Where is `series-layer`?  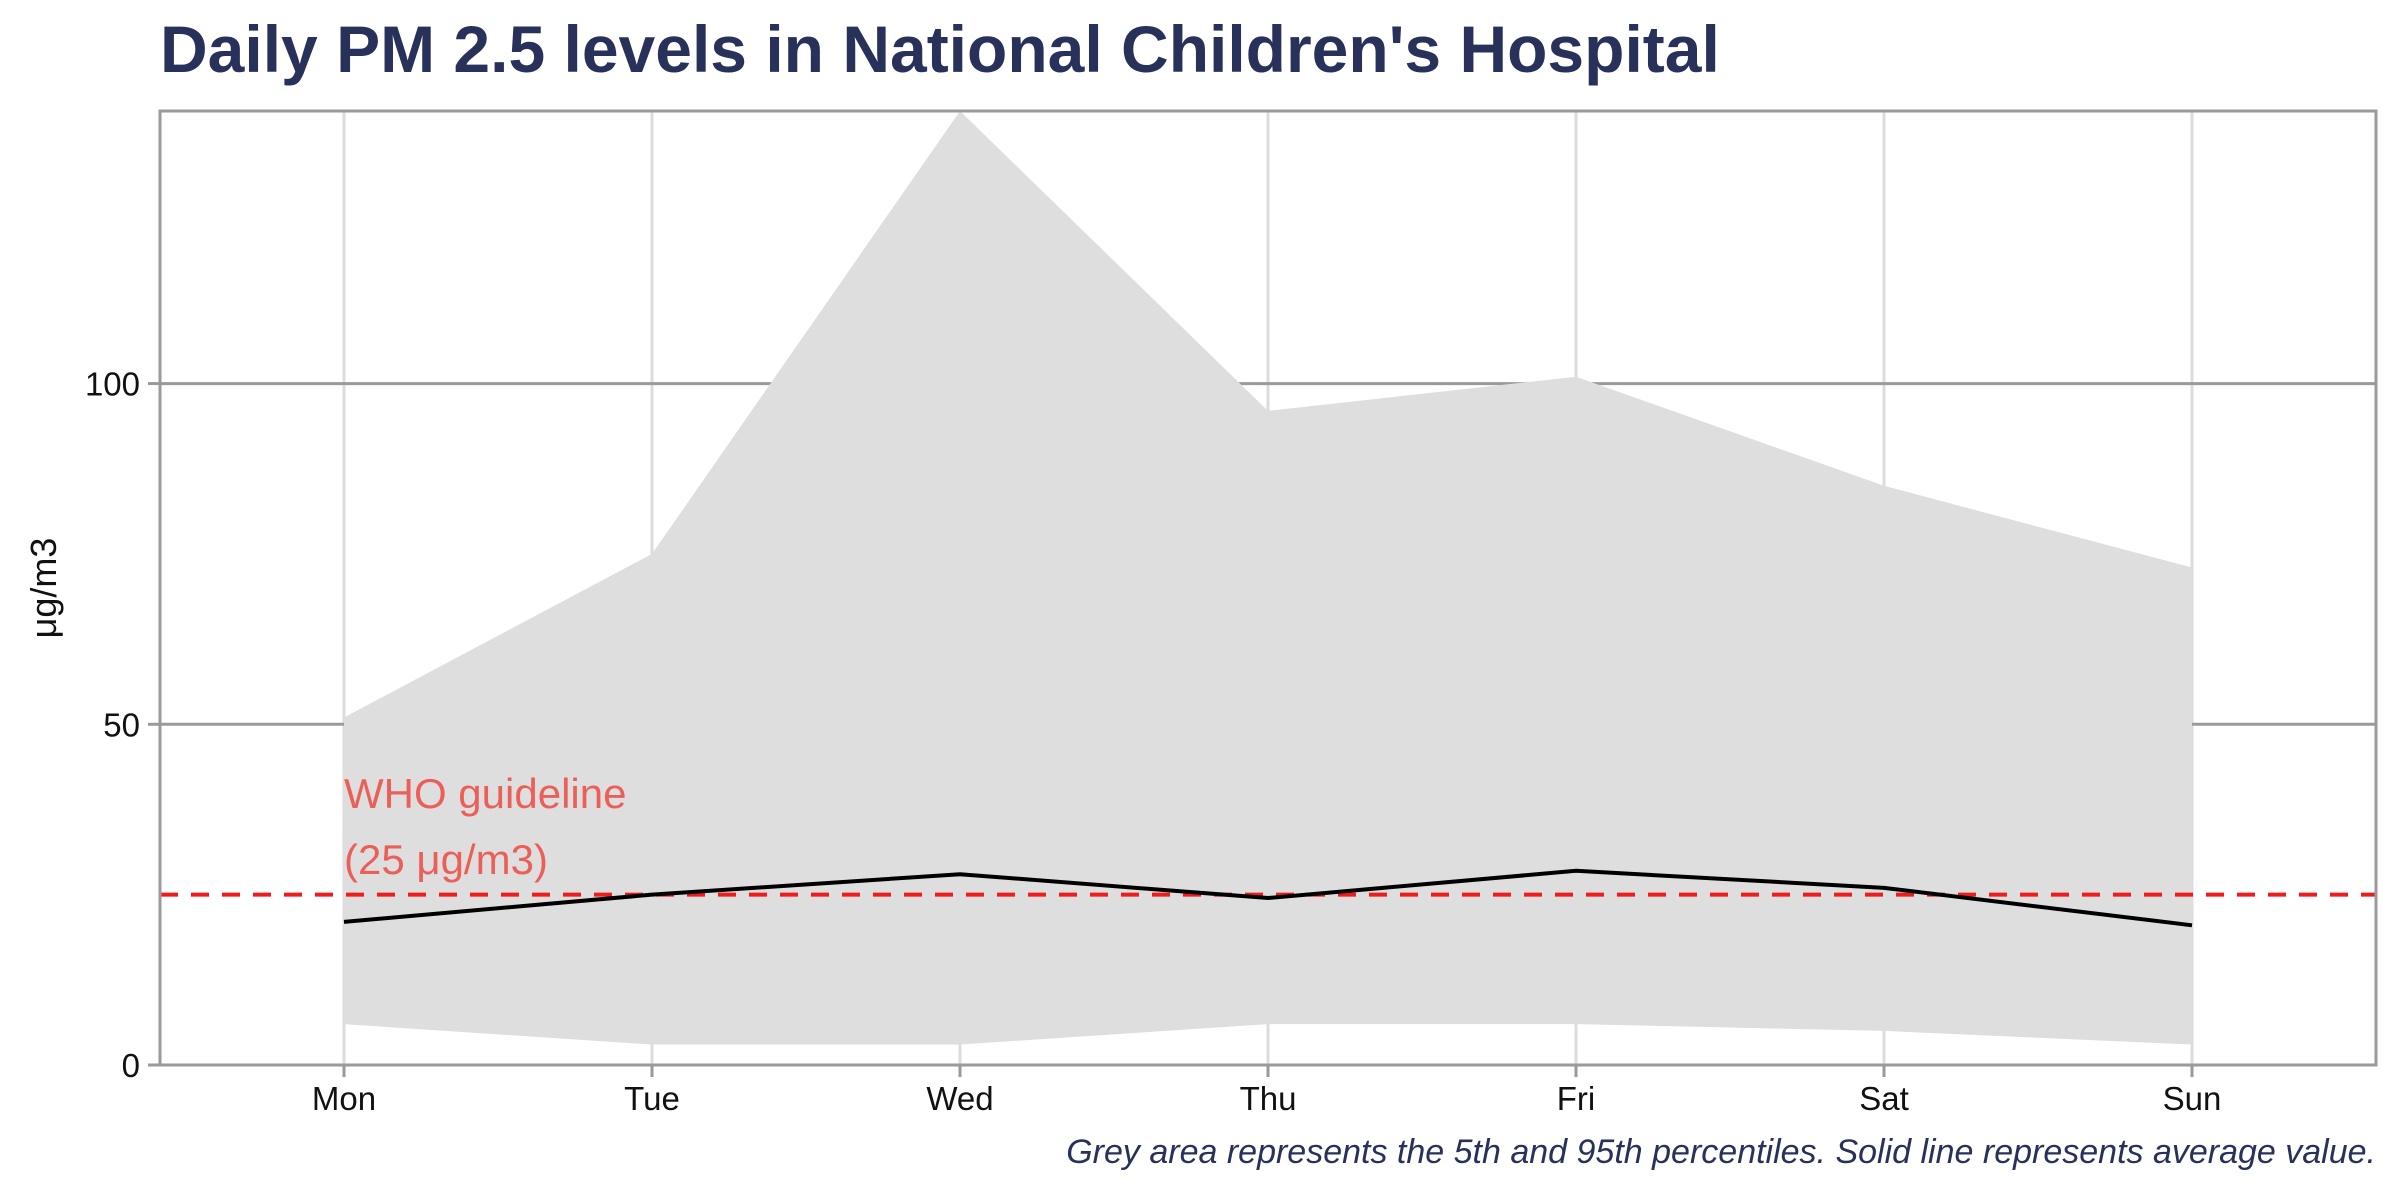
series-layer is located at coordinates (1268, 898).